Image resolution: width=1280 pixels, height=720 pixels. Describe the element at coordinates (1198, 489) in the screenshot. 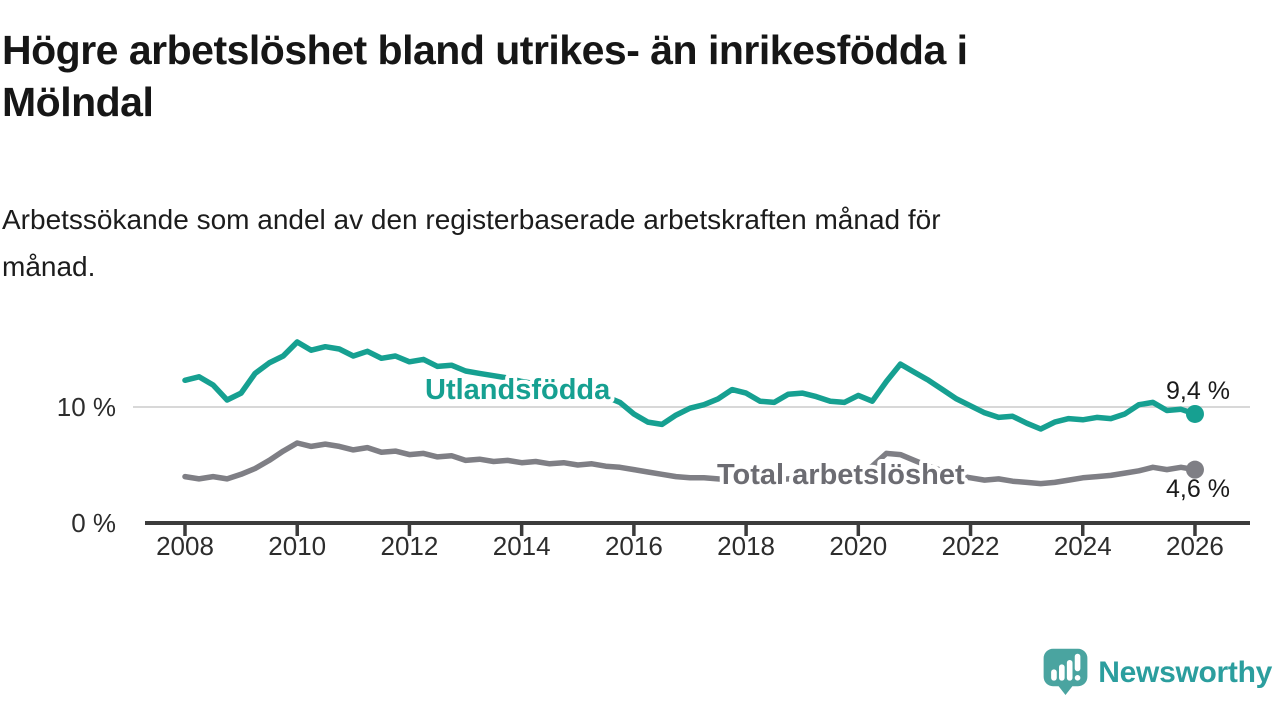

I see `end-value-label-total-arbetsl-shet: 4,6 %` at that location.